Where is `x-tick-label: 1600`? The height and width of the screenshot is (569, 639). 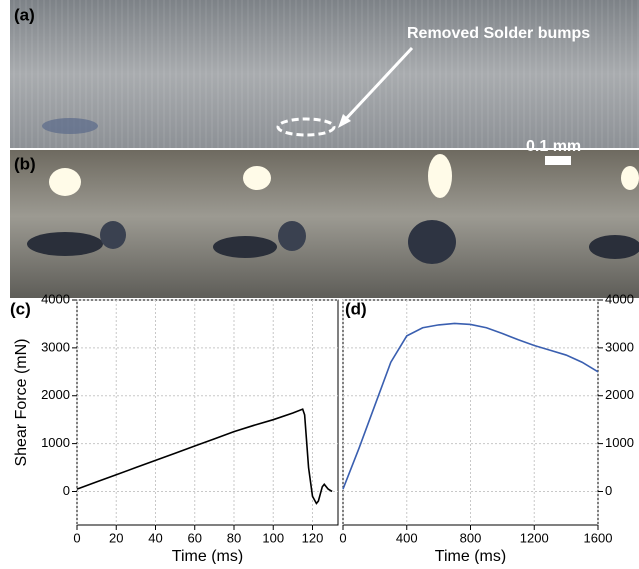 x-tick-label: 1600 is located at coordinates (598, 537).